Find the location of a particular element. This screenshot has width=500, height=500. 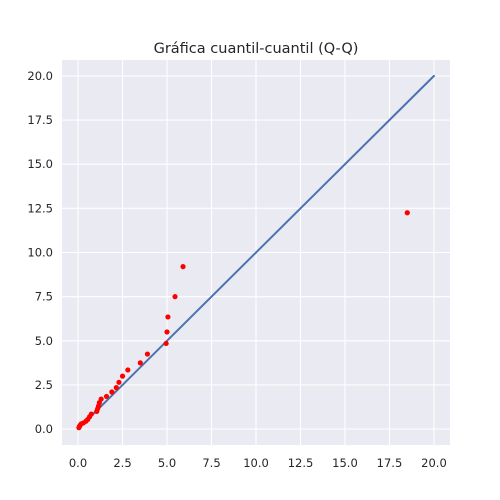

x-tick-label: 20.0 is located at coordinates (434, 463).